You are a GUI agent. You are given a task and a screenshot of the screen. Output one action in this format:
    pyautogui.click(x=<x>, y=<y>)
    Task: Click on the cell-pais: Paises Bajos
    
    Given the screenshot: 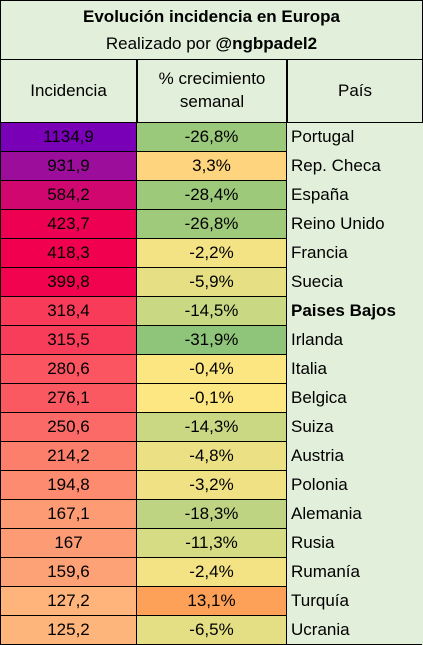 What is the action you would take?
    pyautogui.click(x=355, y=311)
    